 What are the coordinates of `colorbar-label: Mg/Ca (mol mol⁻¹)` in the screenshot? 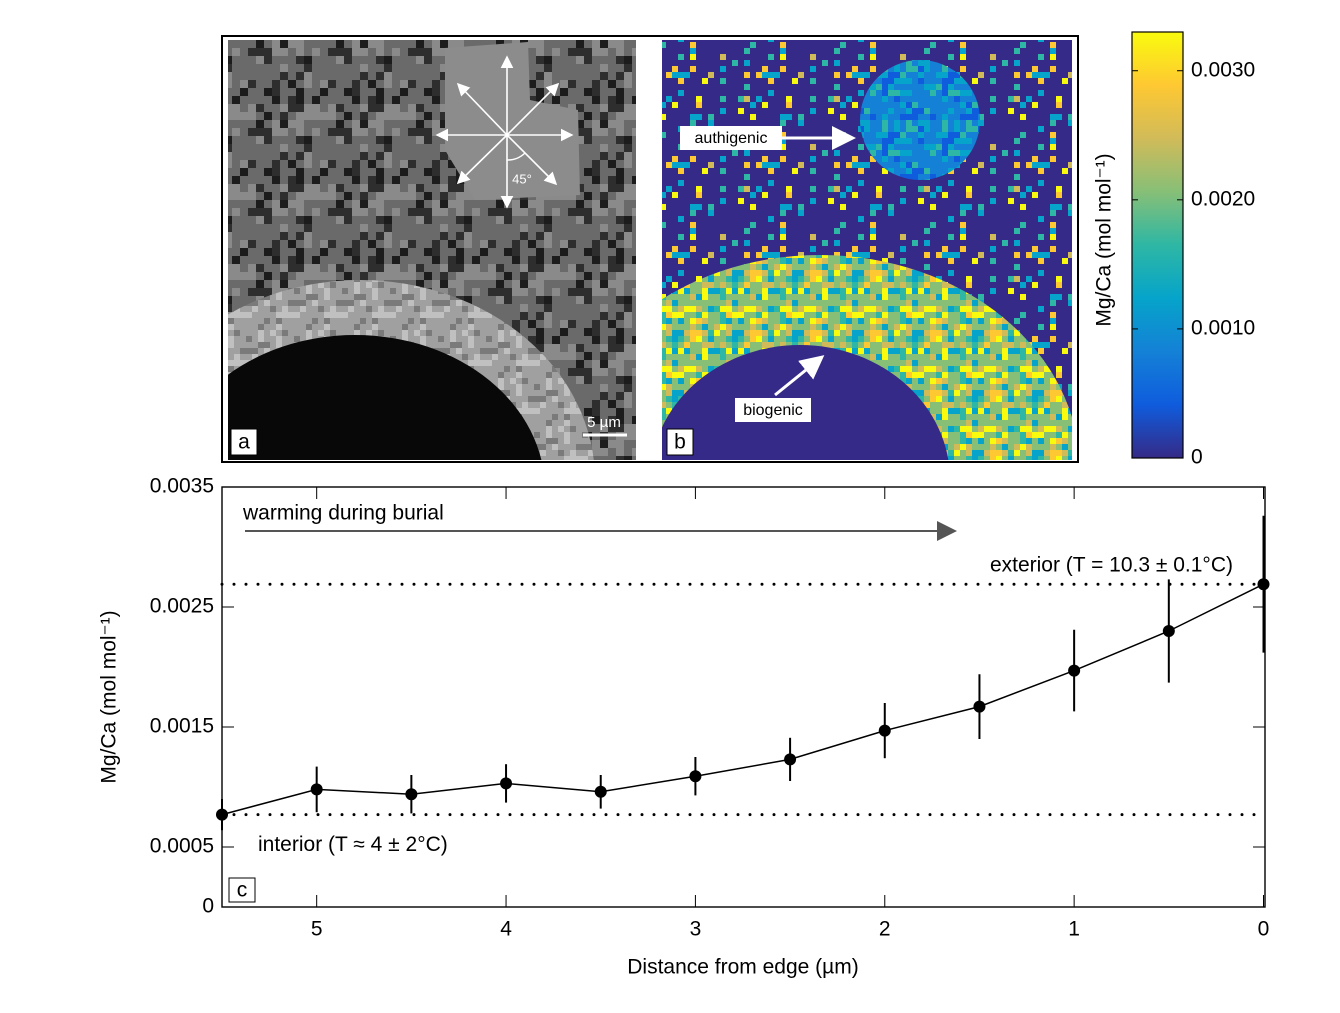 It's located at (1104, 239).